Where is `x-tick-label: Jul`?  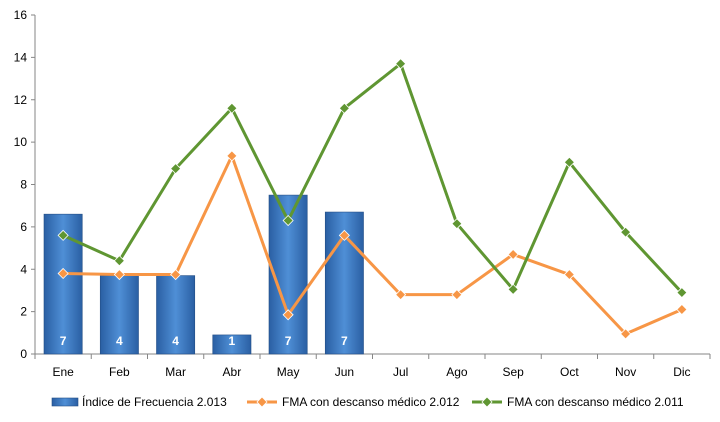
x-tick-label: Jul is located at coordinates (400, 372).